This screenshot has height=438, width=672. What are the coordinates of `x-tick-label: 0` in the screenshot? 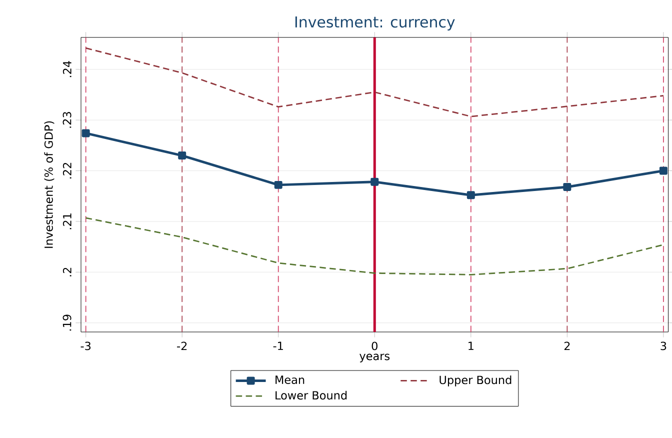 It's located at (375, 346).